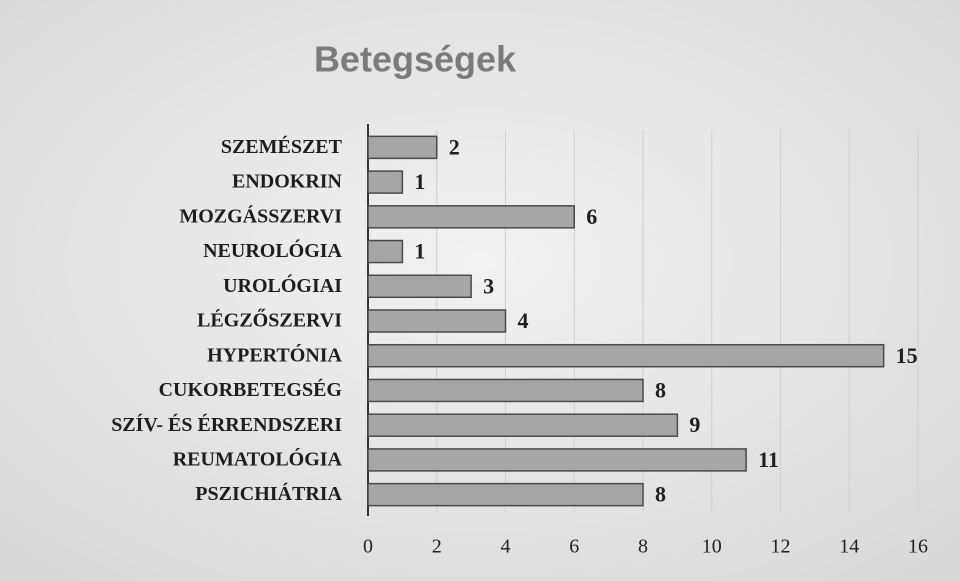 The height and width of the screenshot is (581, 960). What do you see at coordinates (694, 424) in the screenshot?
I see `data-label: 9` at bounding box center [694, 424].